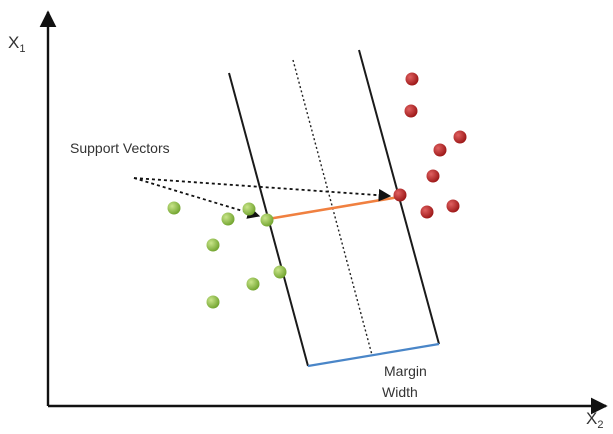 The image size is (613, 434). I want to click on green-class-points, so click(227, 255).